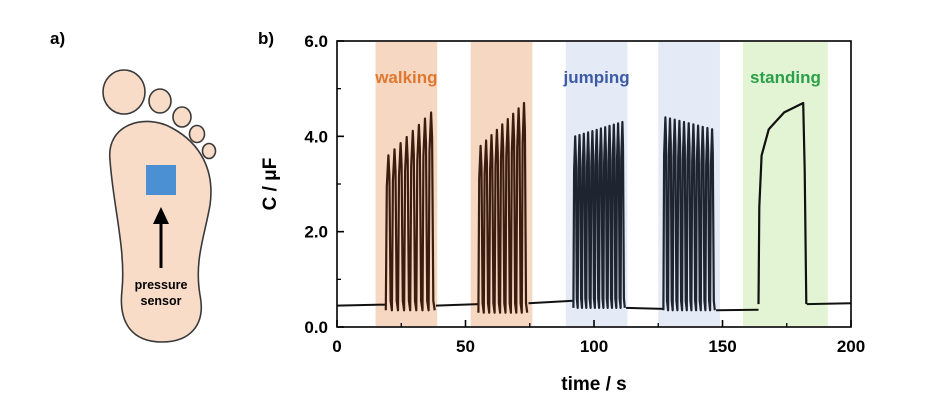 Image resolution: width=927 pixels, height=402 pixels. What do you see at coordinates (161, 180) in the screenshot?
I see `pressure-sensor-square` at bounding box center [161, 180].